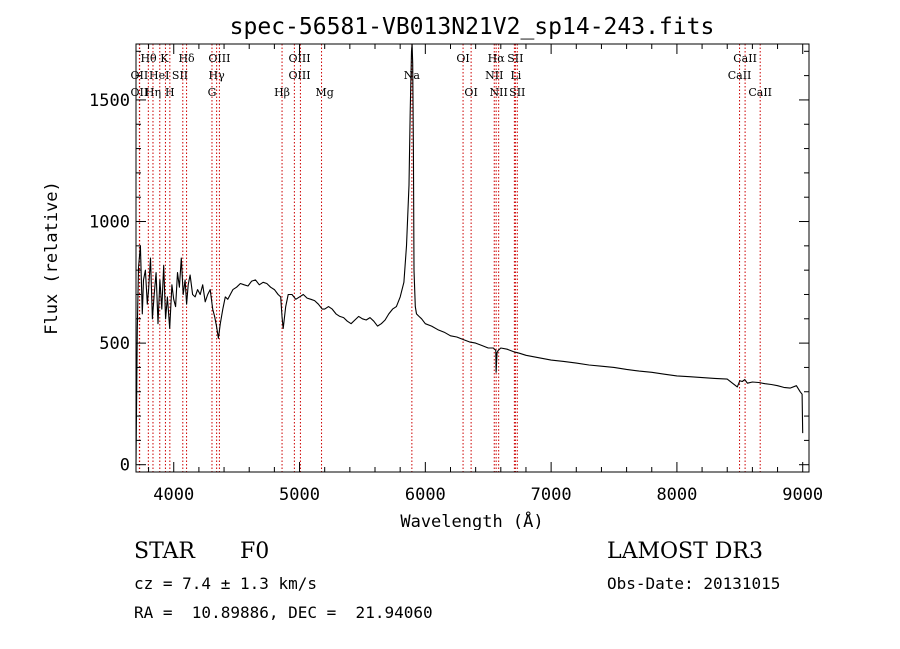 The image size is (900, 649). I want to click on line-label: Hα, so click(497, 58).